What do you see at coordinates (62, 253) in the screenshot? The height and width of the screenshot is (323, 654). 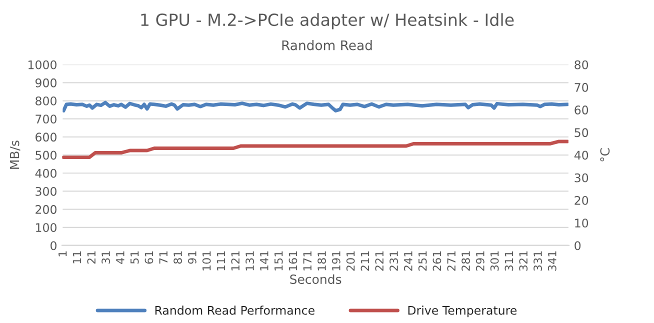 I see `x-tick-label: 1` at bounding box center [62, 253].